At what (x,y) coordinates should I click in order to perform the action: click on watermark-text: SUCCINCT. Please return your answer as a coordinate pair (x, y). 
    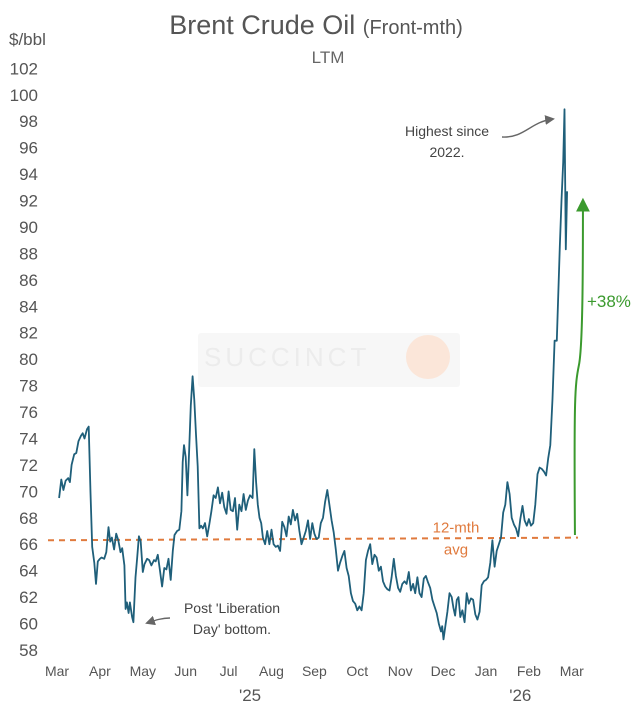
    Looking at the image, I should click on (287, 357).